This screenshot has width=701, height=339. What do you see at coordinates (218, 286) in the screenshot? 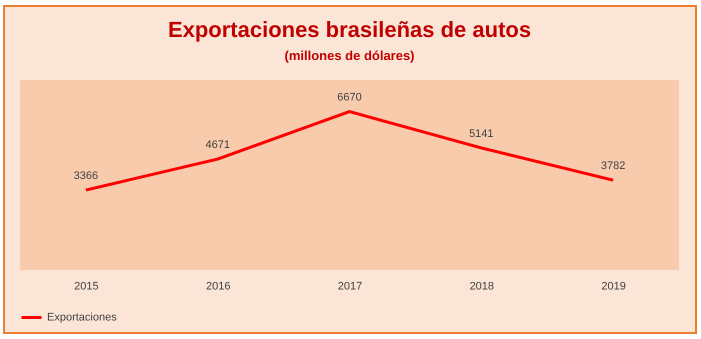
I see `x-tick-label: 2016` at bounding box center [218, 286].